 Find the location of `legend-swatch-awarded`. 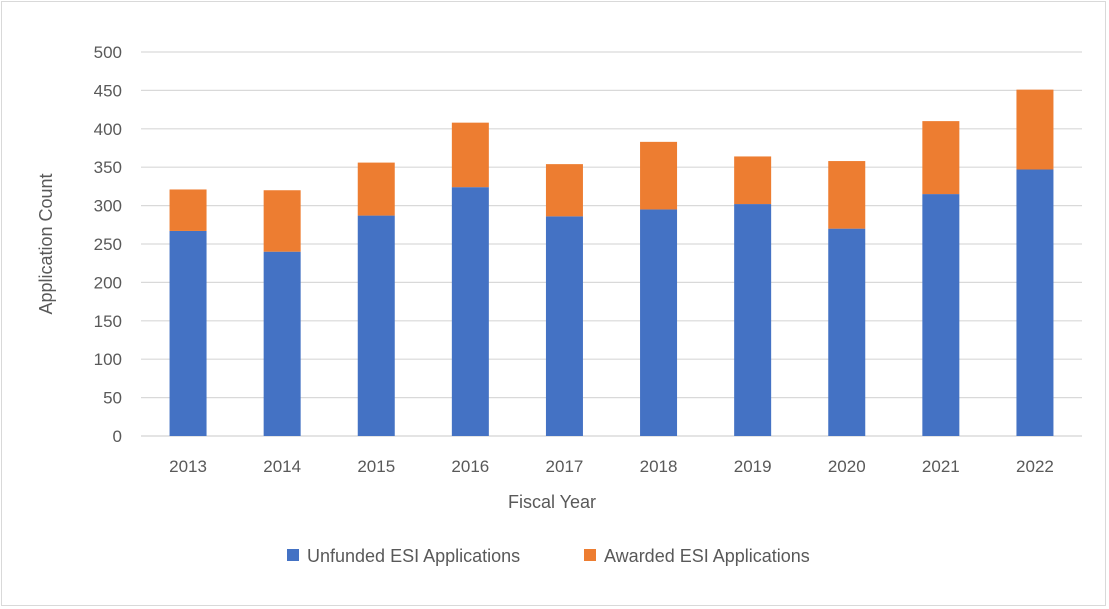

legend-swatch-awarded is located at coordinates (590, 555).